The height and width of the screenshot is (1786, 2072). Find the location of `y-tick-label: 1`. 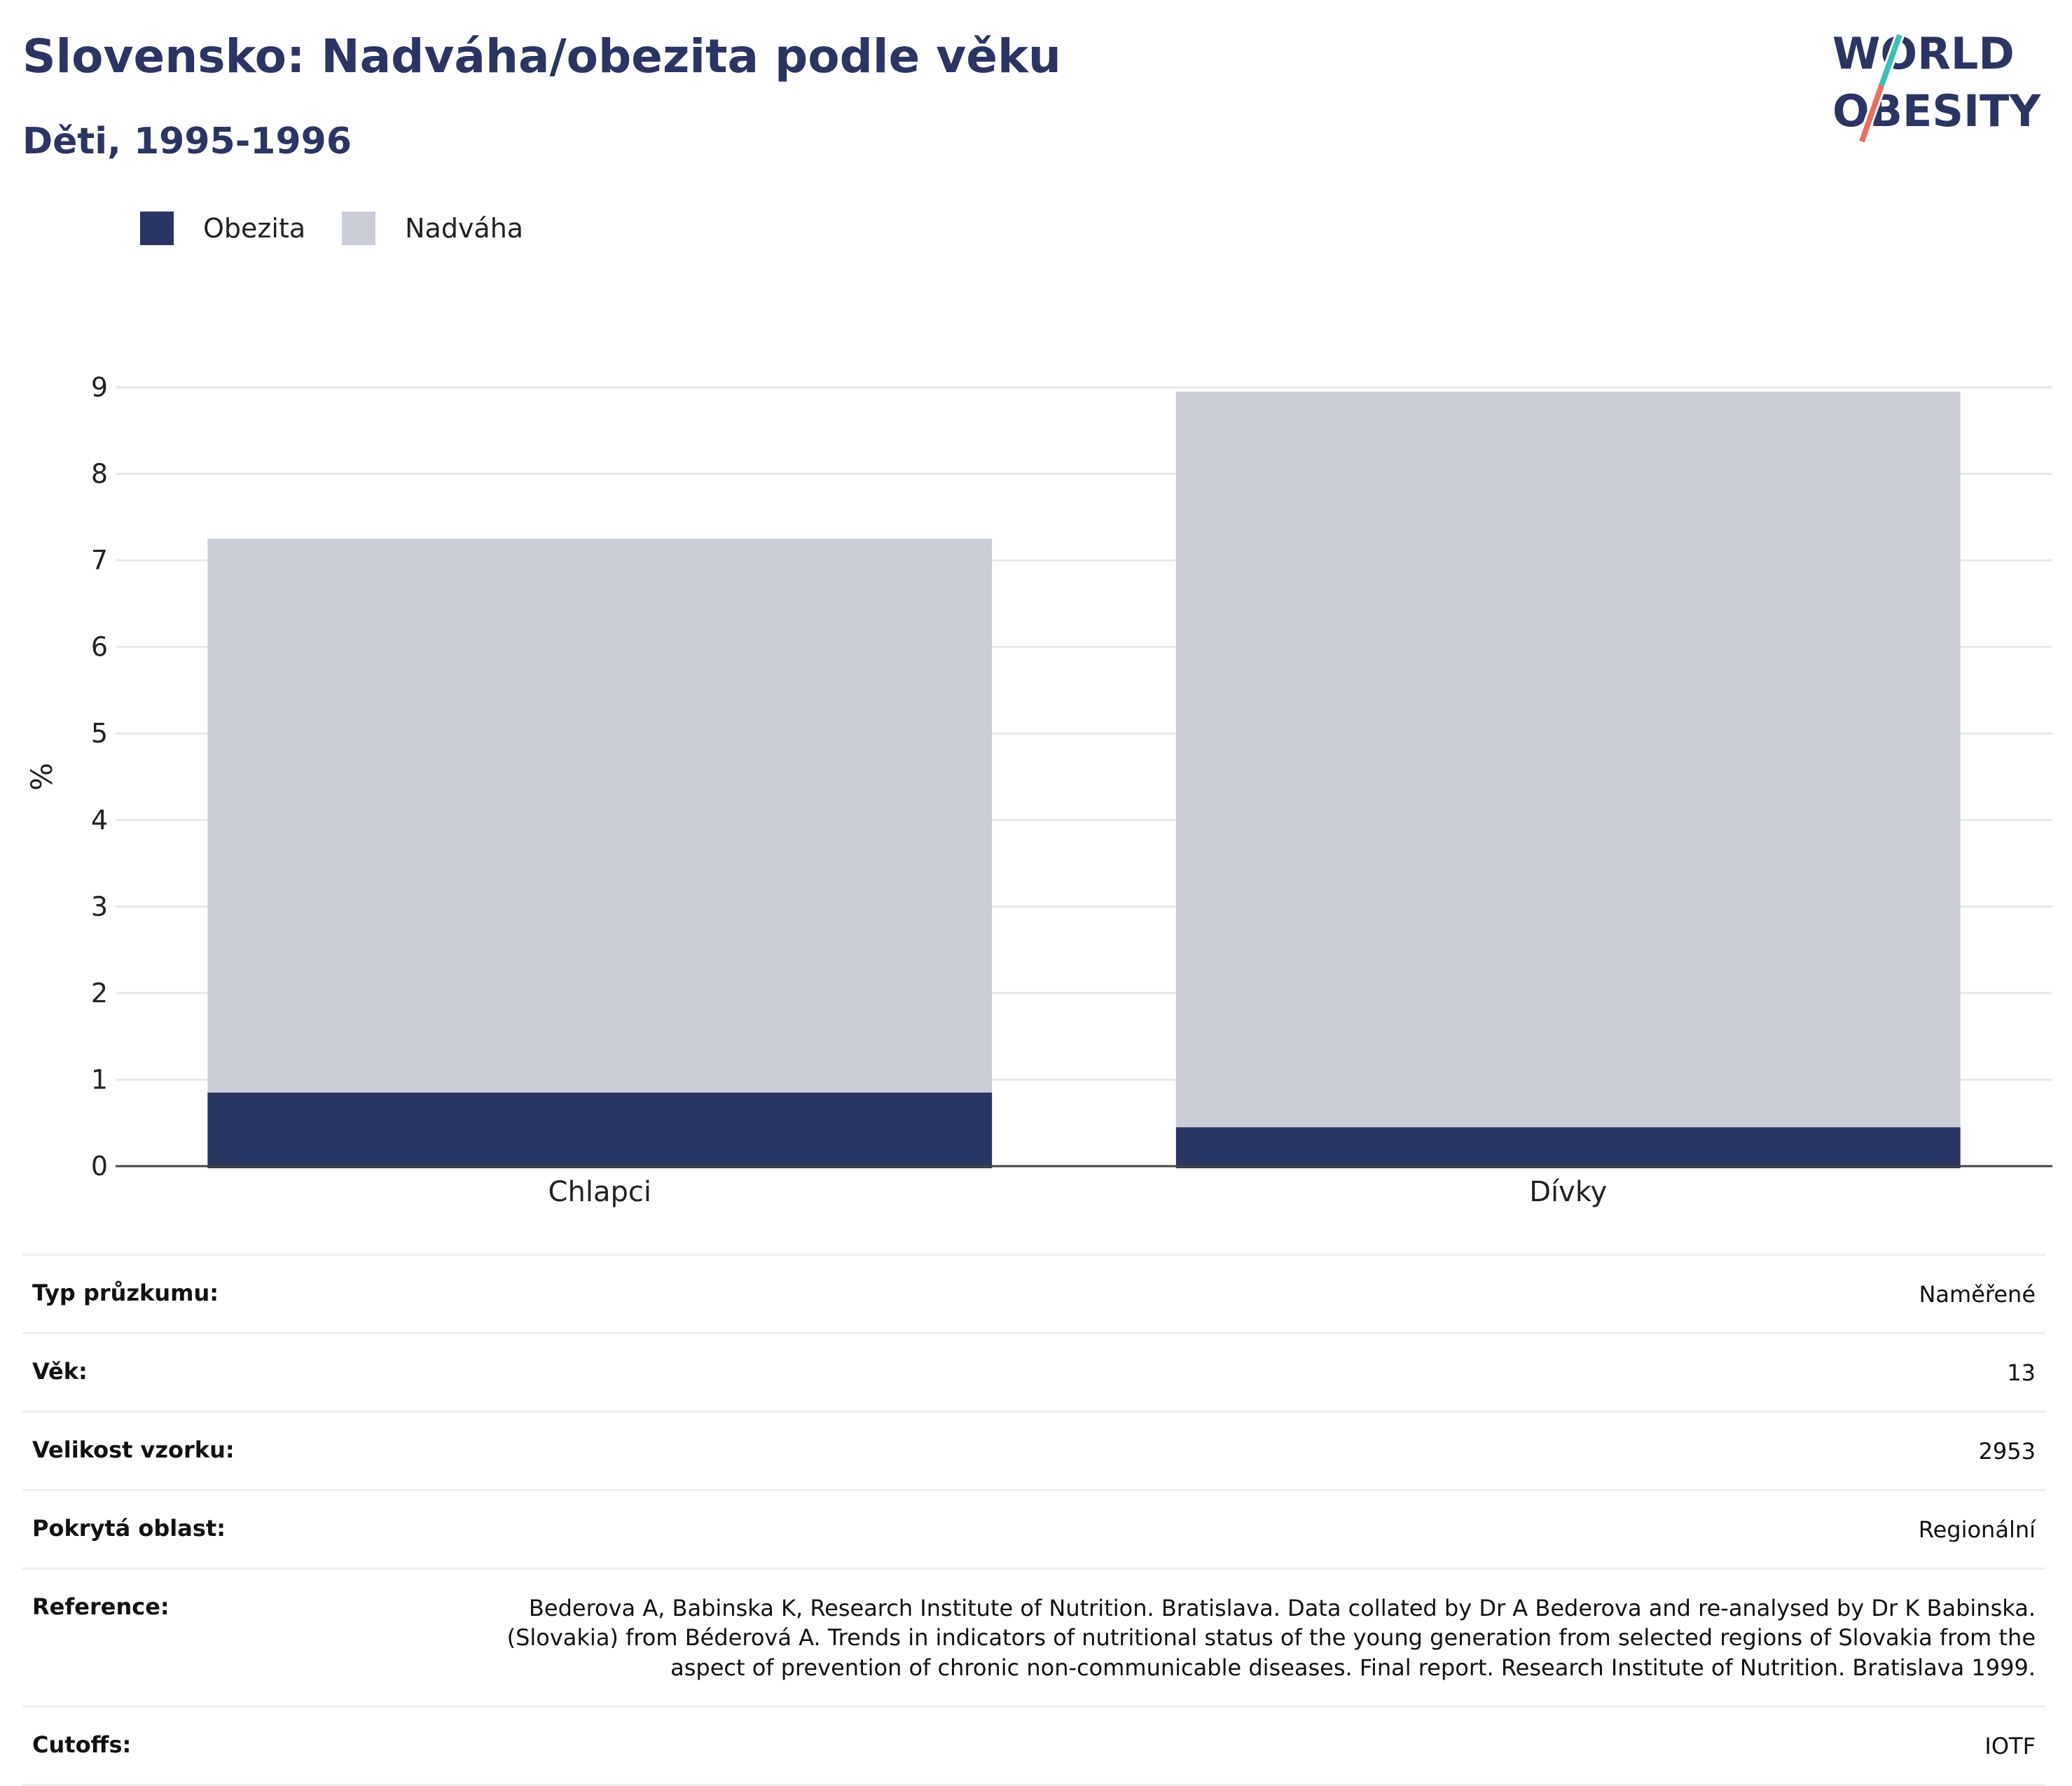

y-tick-label: 1 is located at coordinates (100, 1079).